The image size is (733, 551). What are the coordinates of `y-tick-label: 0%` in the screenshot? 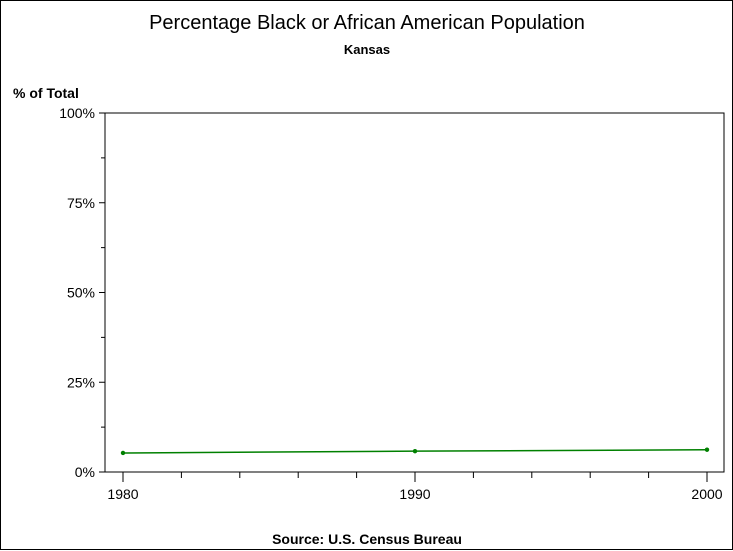 It's located at (85, 472).